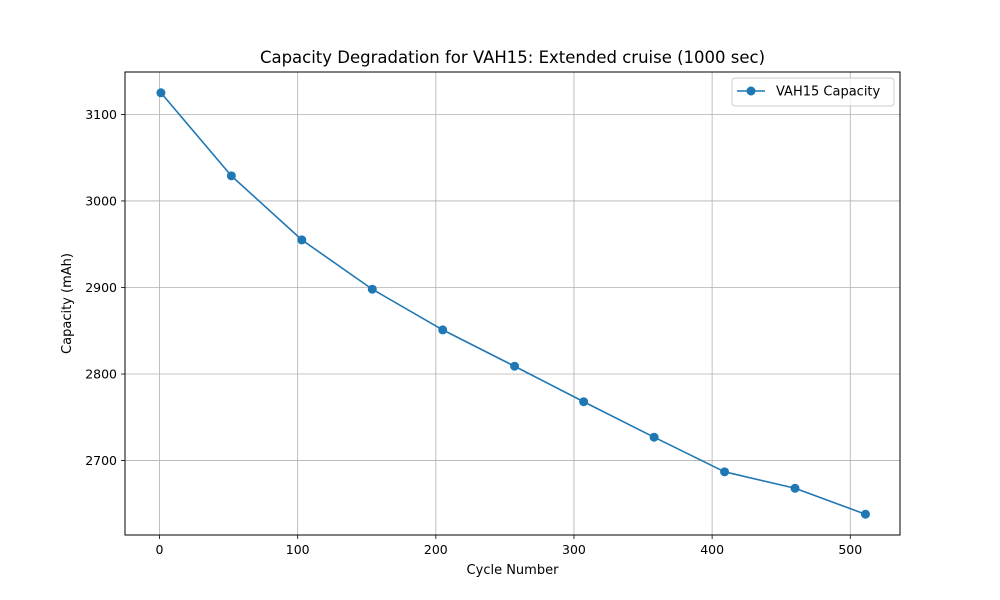 This screenshot has height=600, width=1000. What do you see at coordinates (67, 303) in the screenshot?
I see `y-axis-label: Capacity (mAh)` at bounding box center [67, 303].